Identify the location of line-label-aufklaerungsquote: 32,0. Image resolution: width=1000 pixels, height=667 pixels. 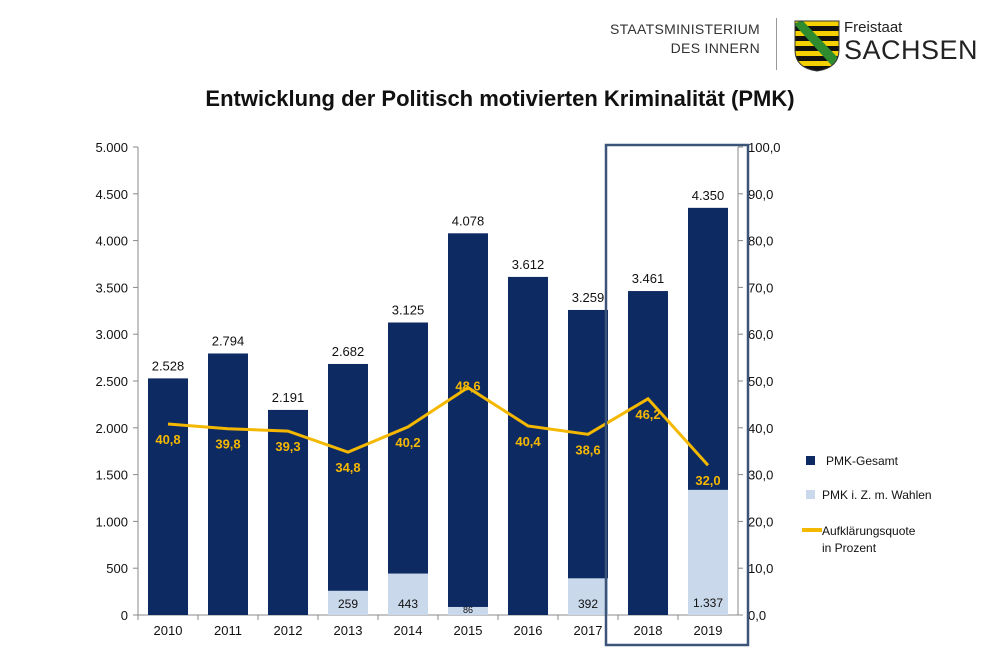
(707, 480).